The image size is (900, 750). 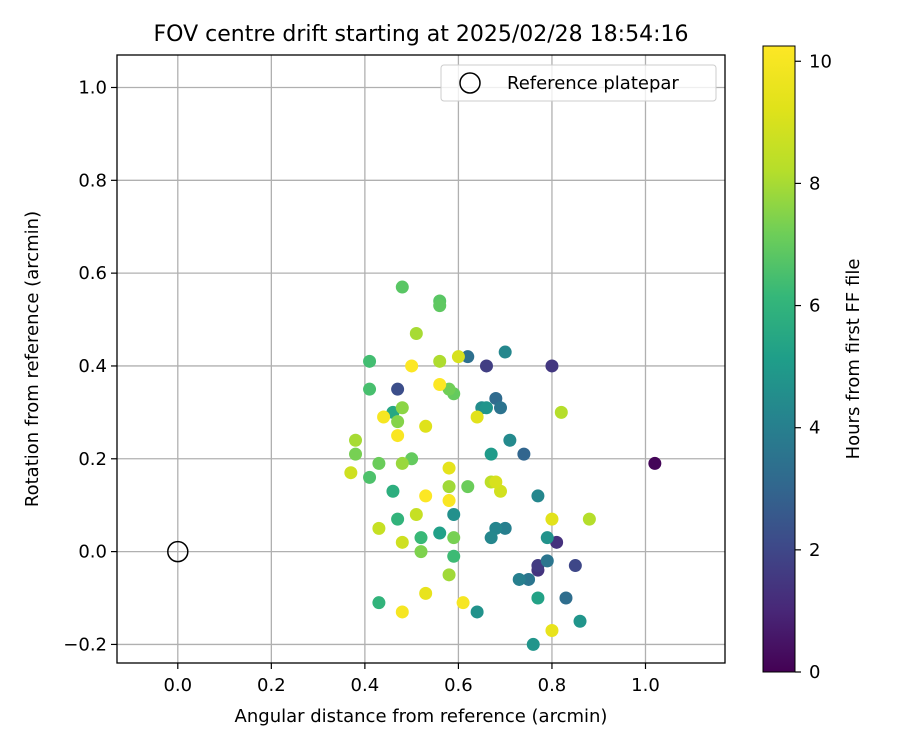 What do you see at coordinates (458, 685) in the screenshot?
I see `x-tick-label: 0.6` at bounding box center [458, 685].